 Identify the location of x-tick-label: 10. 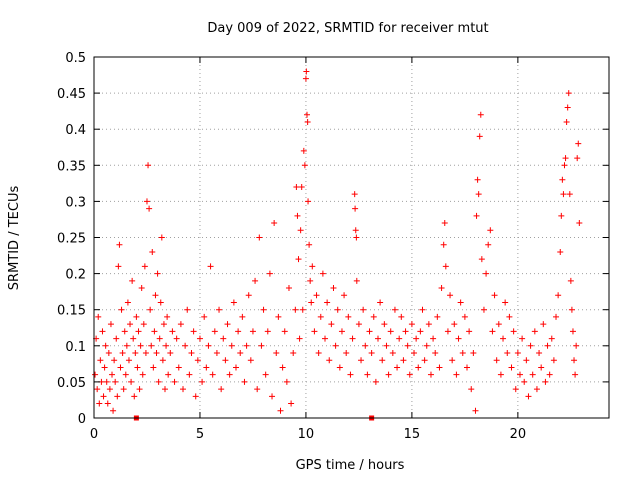
(306, 434).